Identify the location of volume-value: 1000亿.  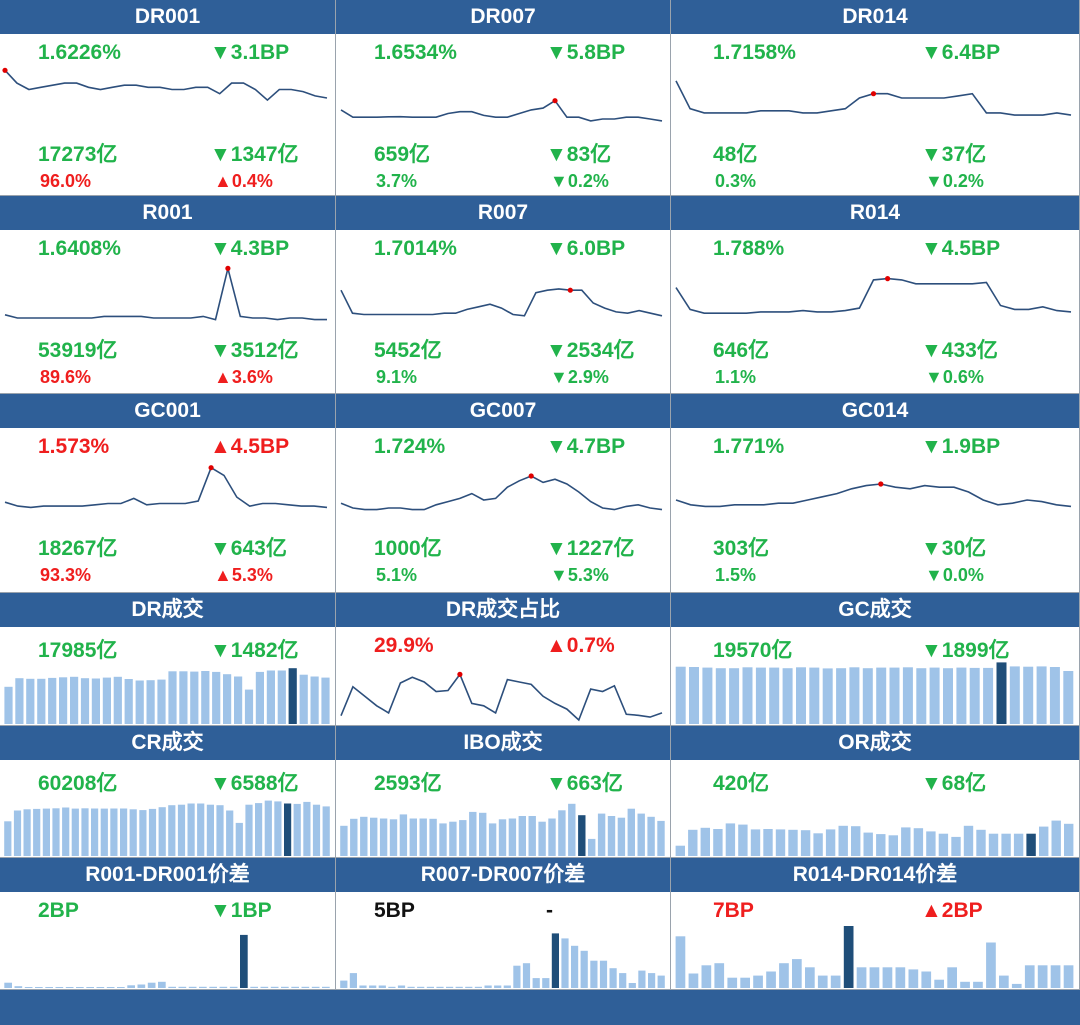
(408, 548).